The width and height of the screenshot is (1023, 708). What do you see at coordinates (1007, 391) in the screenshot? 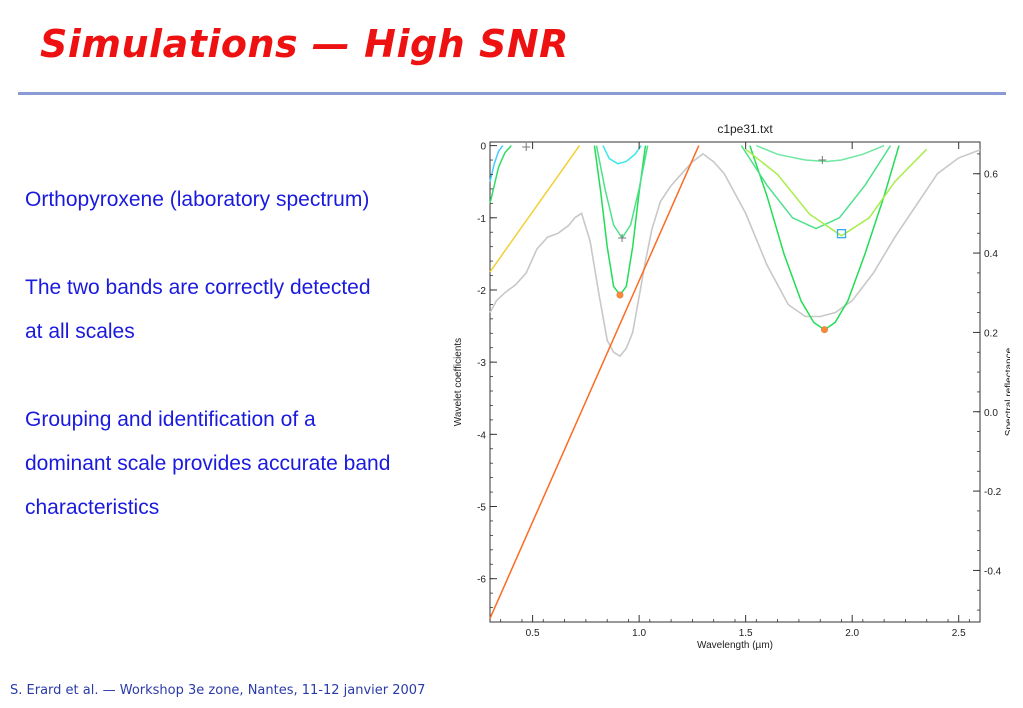
I see `y-right-axis-label: Spectral reflectance` at bounding box center [1007, 391].